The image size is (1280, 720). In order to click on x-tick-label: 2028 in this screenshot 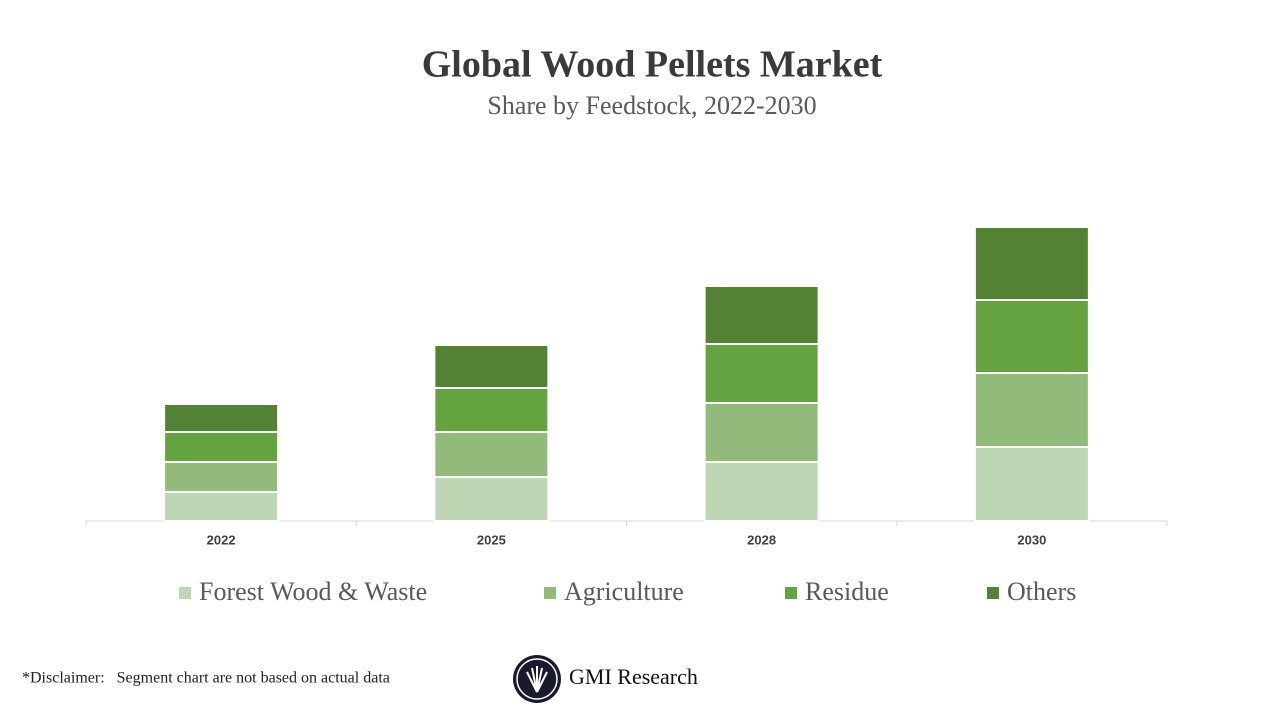, I will do `click(761, 539)`.